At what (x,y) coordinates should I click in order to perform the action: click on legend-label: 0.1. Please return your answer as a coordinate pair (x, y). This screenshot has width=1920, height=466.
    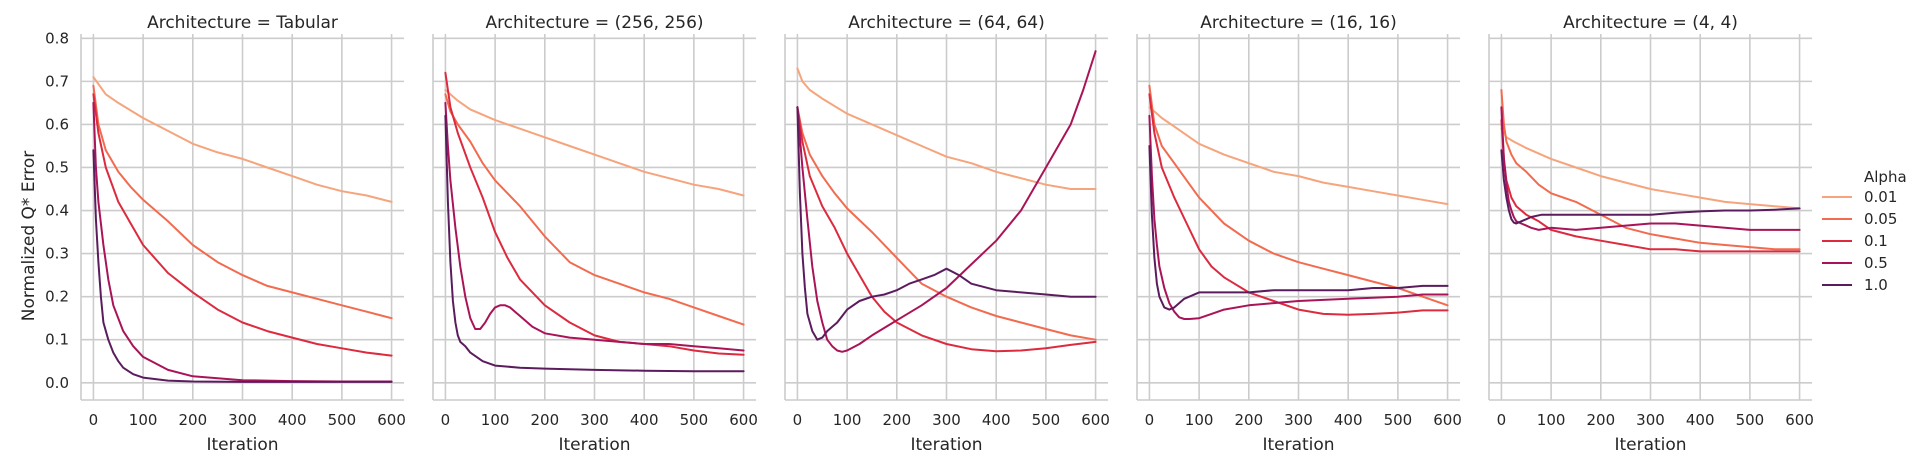
    Looking at the image, I should click on (1876, 241).